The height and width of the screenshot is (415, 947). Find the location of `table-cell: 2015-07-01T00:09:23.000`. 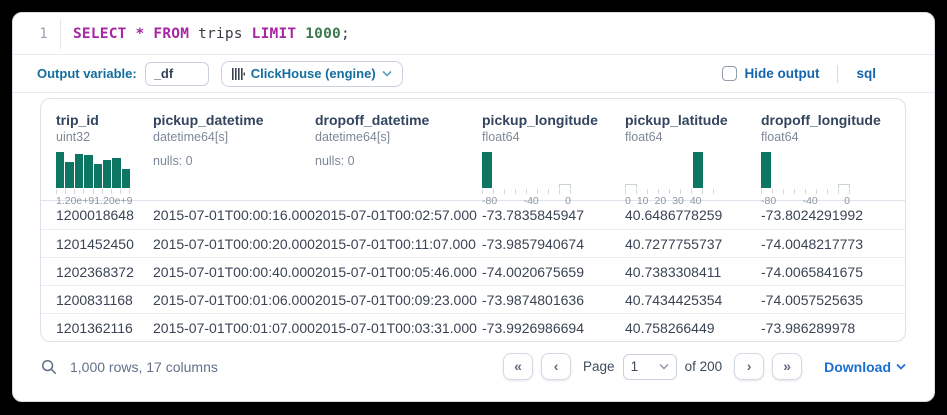

table-cell: 2015-07-01T00:09:23.000 is located at coordinates (396, 299).